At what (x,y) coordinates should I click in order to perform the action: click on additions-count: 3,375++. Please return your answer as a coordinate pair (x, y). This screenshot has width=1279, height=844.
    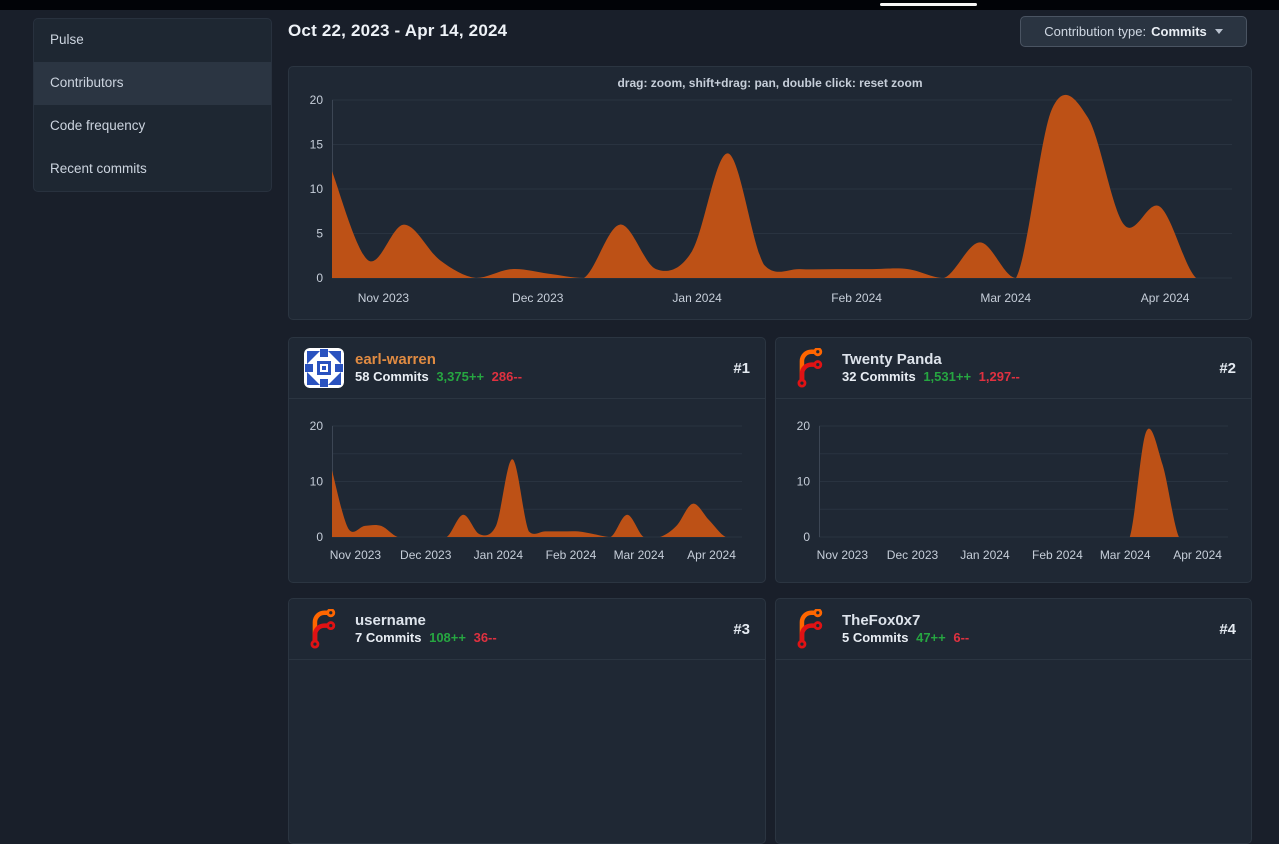
    Looking at the image, I should click on (460, 376).